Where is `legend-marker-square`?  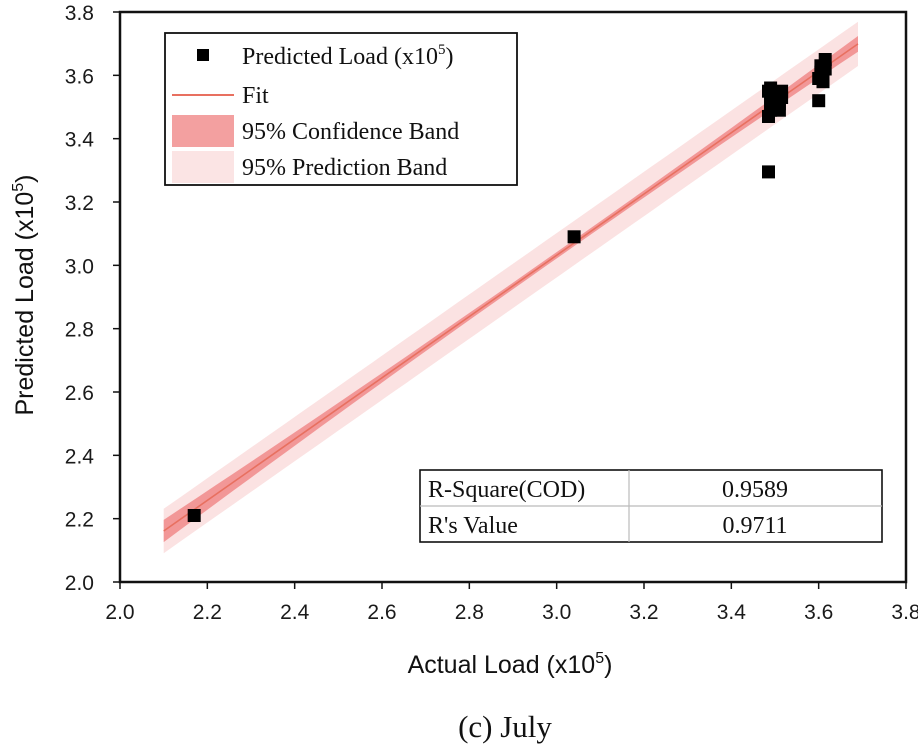
legend-marker-square is located at coordinates (203, 55).